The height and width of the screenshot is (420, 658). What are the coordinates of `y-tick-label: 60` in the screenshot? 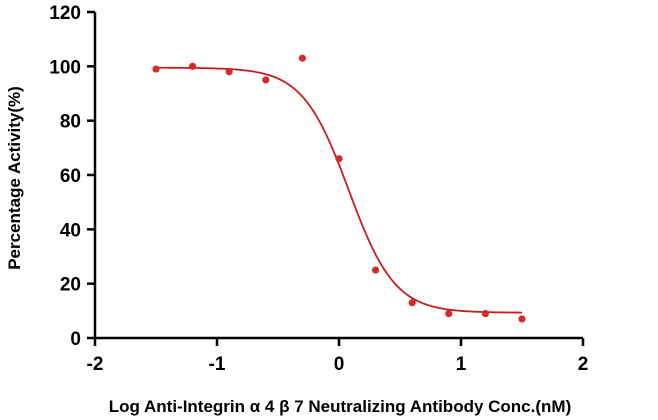 It's located at (70, 176).